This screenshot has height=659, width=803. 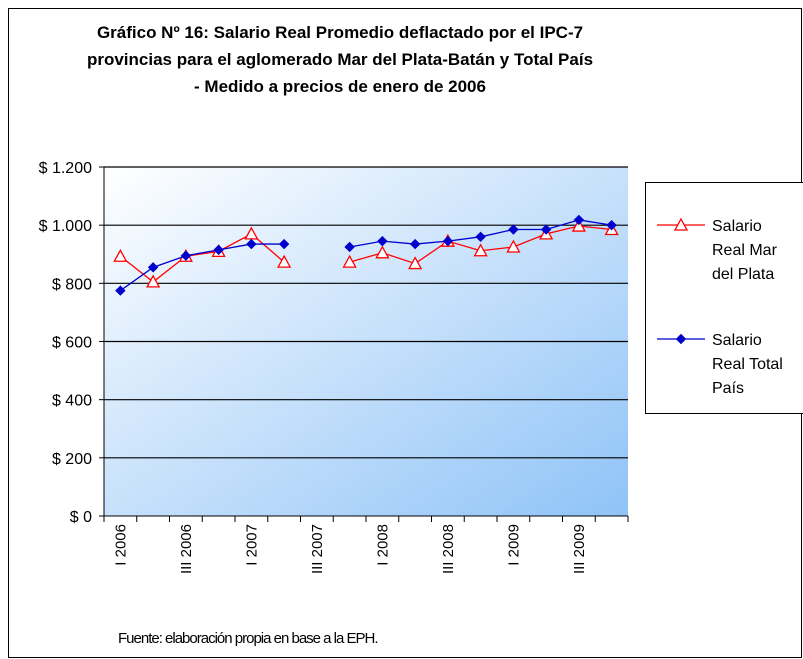 What do you see at coordinates (72, 343) in the screenshot?
I see `y-tick-label: $ 600` at bounding box center [72, 343].